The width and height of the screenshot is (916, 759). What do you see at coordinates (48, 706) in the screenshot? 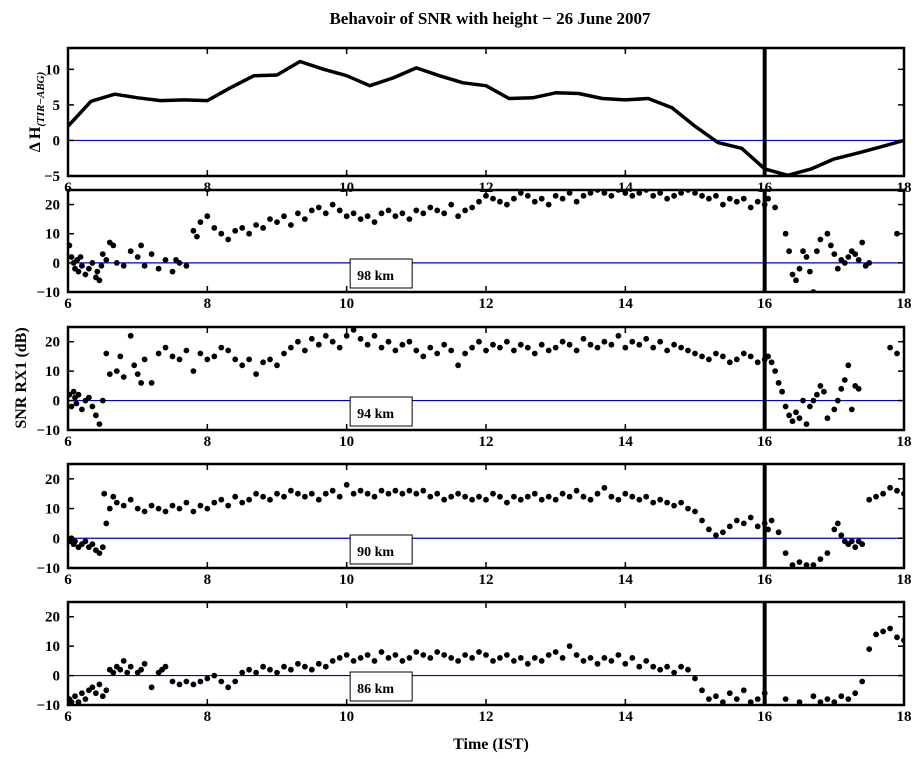
I see `y-tick-label: −10` at bounding box center [48, 706].